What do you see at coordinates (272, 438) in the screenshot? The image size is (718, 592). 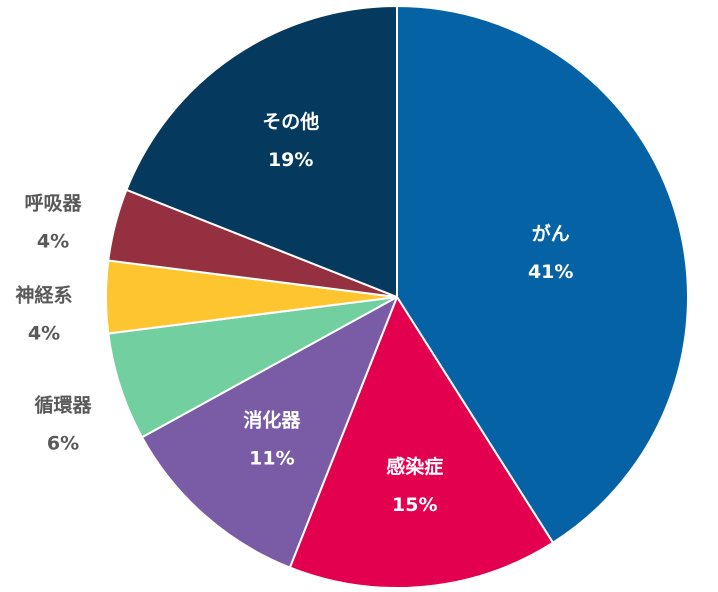 I see `slice-label-group: 消化器 11%` at bounding box center [272, 438].